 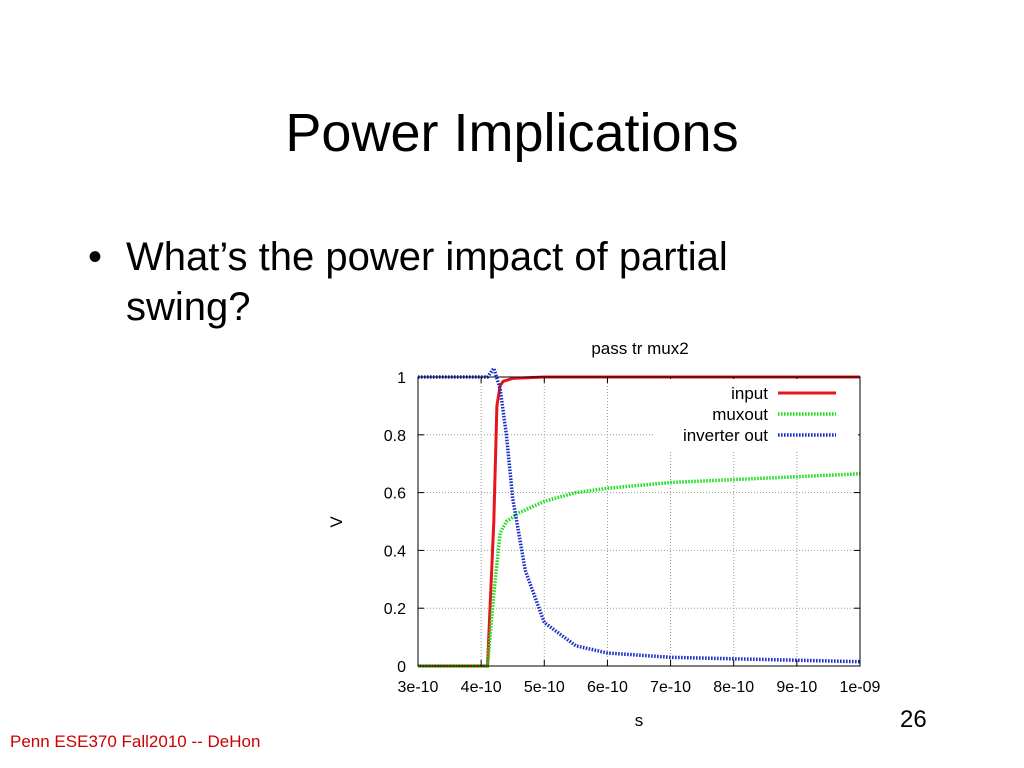 What do you see at coordinates (135, 741) in the screenshot?
I see `footer-text: Penn ESE370 Fall2010 -- DeHon` at bounding box center [135, 741].